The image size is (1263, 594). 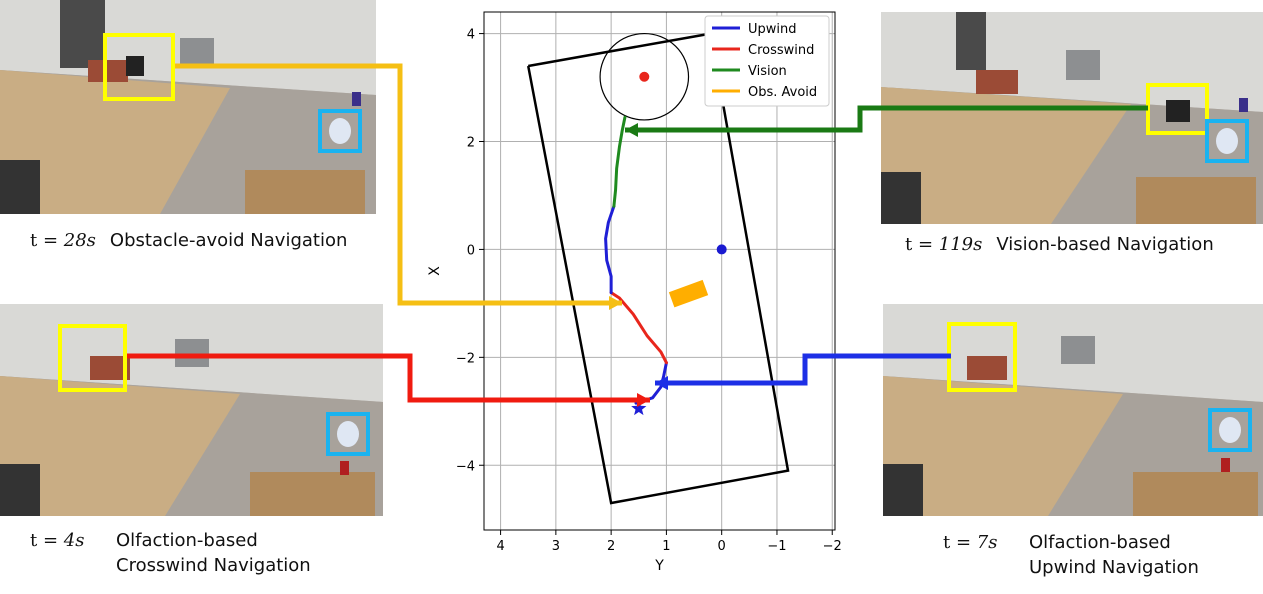 What do you see at coordinates (659, 566) in the screenshot?
I see `x-axis-label: Y` at bounding box center [659, 566].